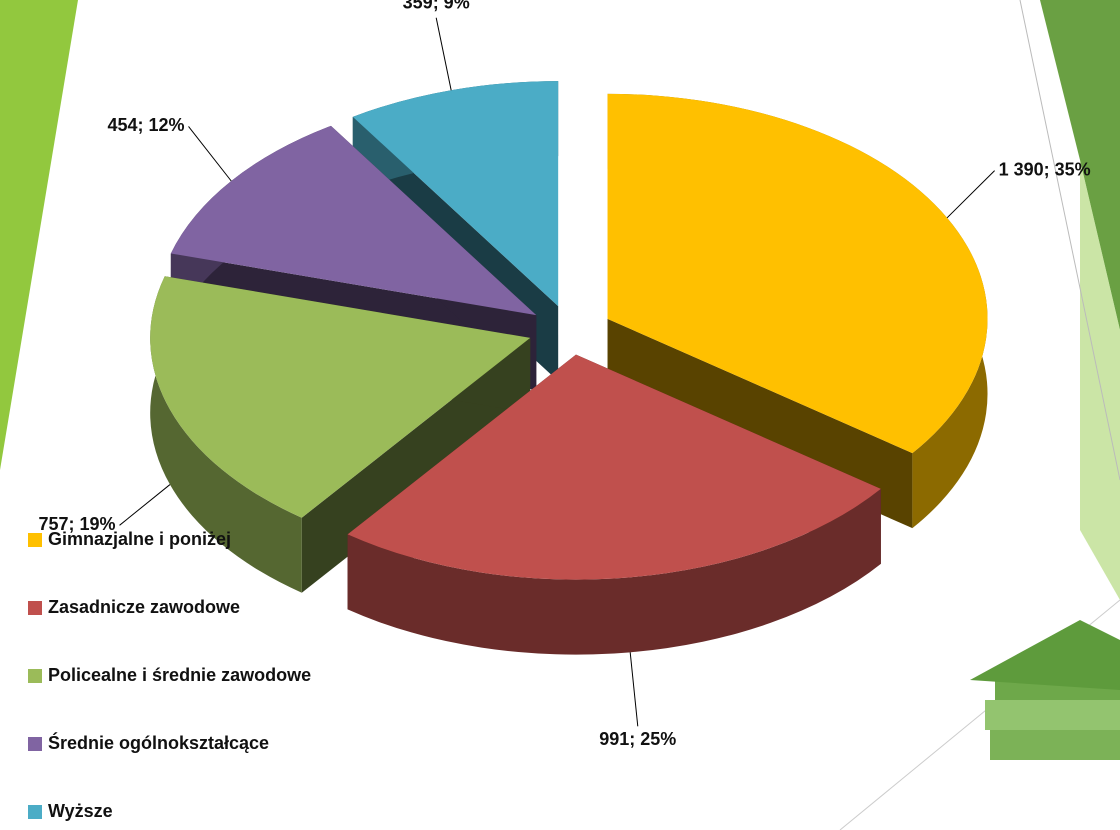 The image size is (1120, 830). What do you see at coordinates (1045, 169) in the screenshot?
I see `data-label: 1 390; 35%` at bounding box center [1045, 169].